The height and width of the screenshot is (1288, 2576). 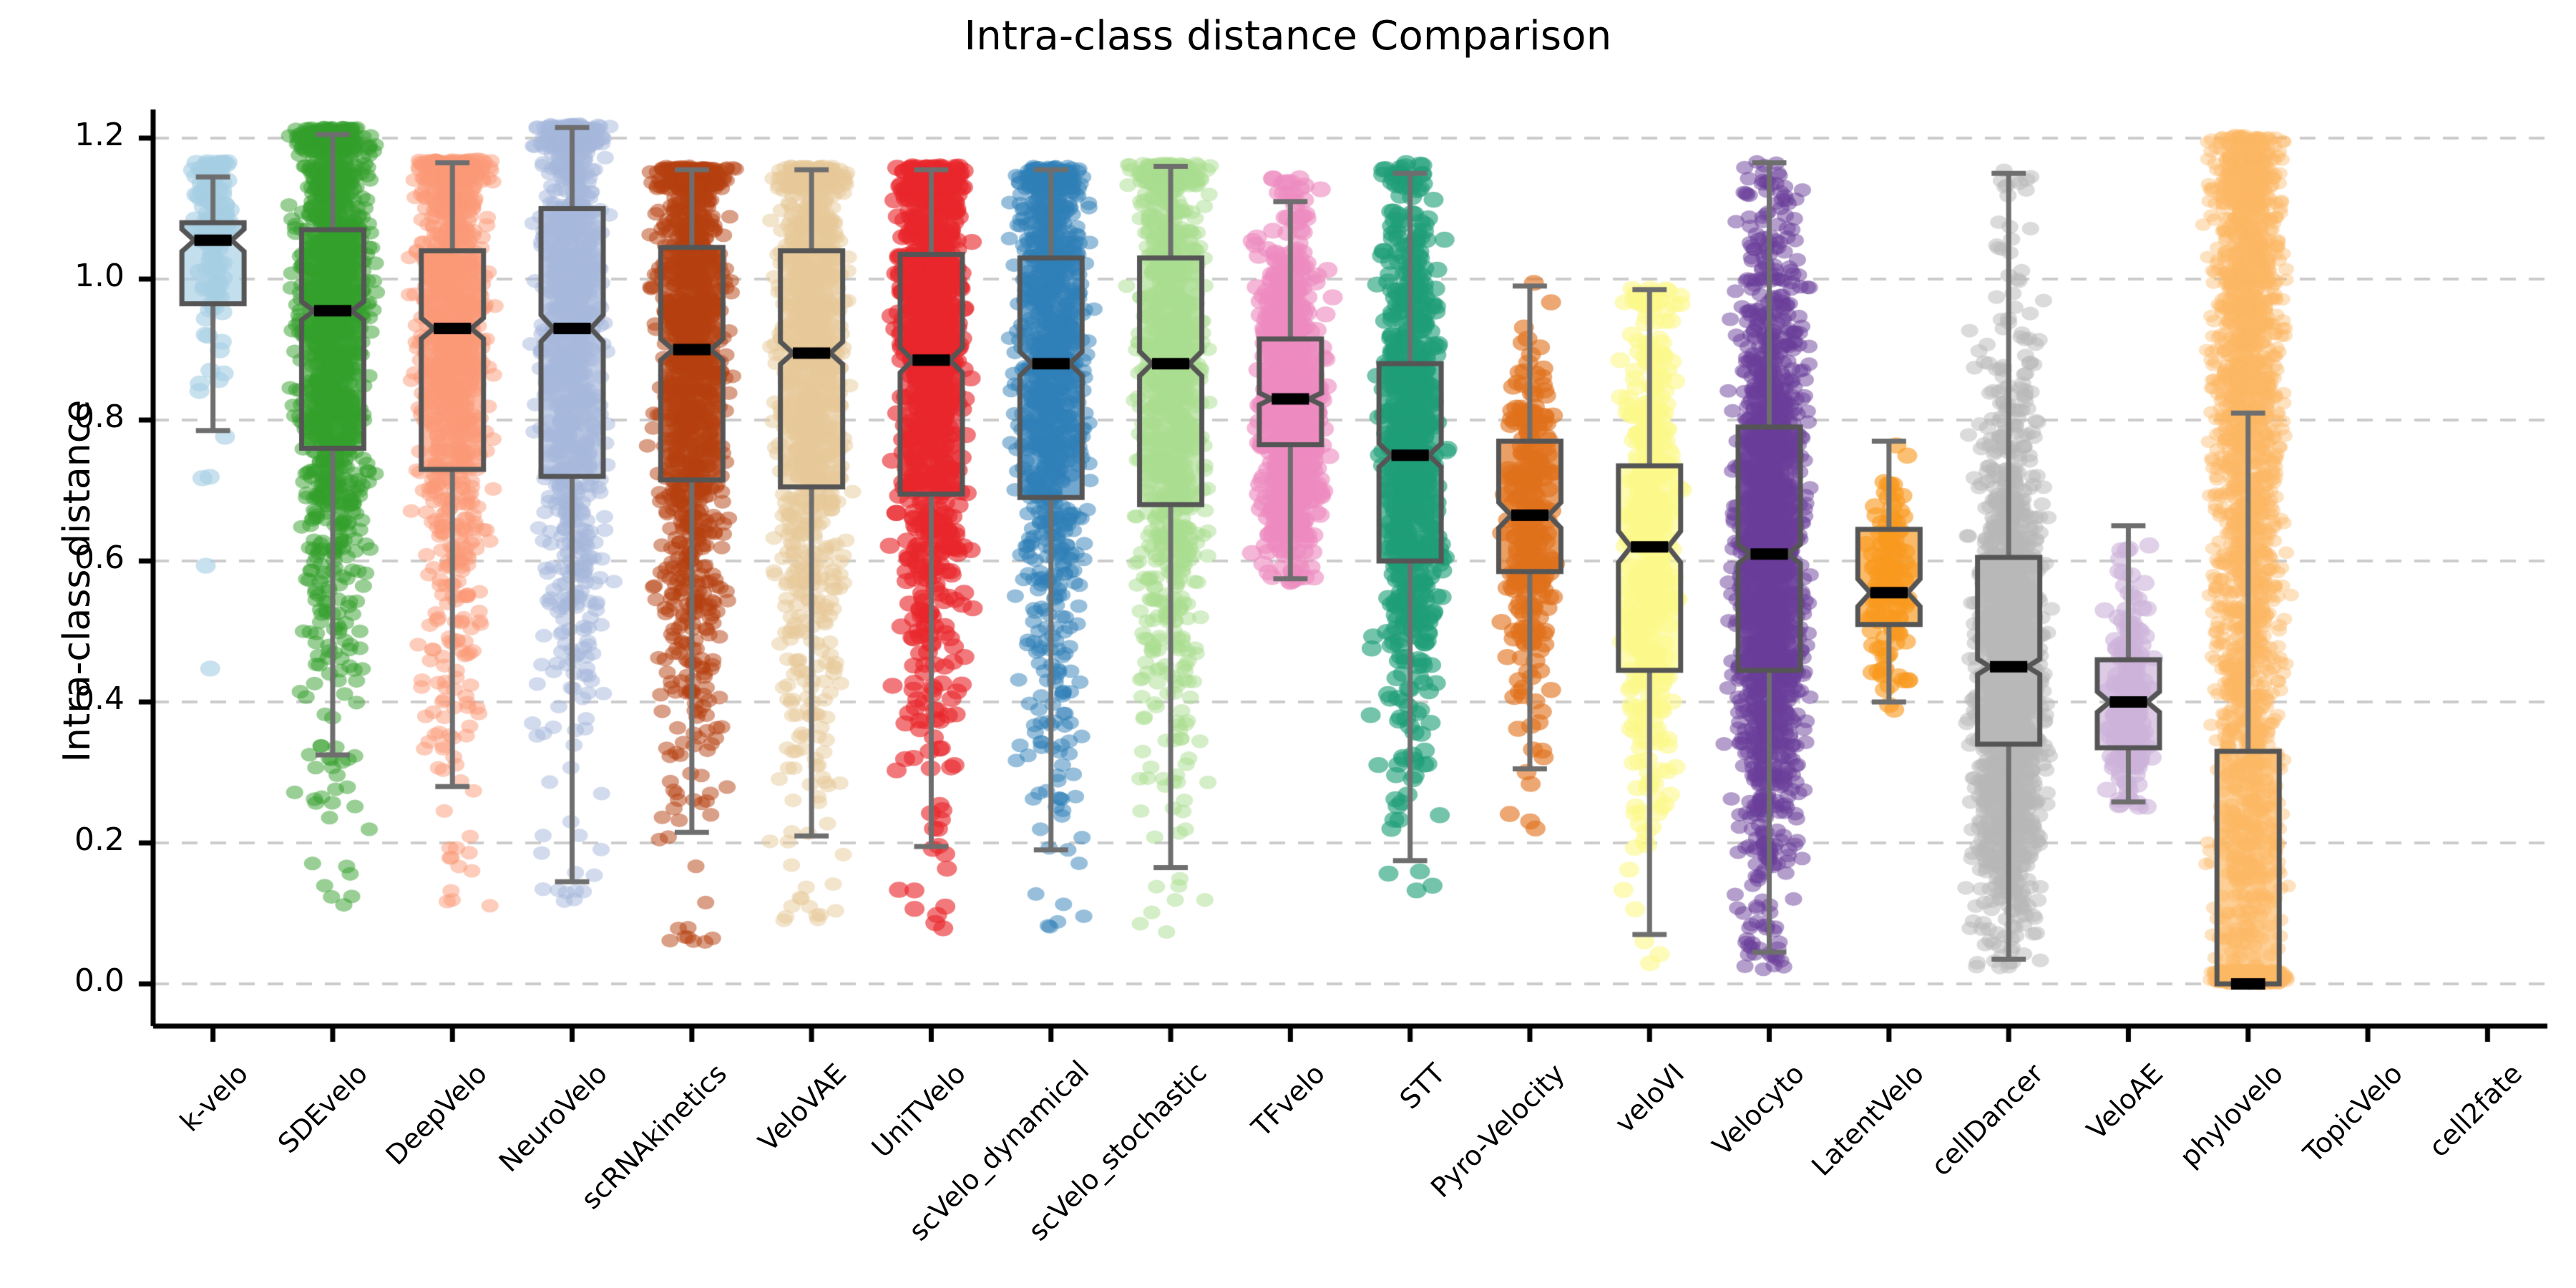 I want to click on y-tick-label: 0.2, so click(x=100, y=839).